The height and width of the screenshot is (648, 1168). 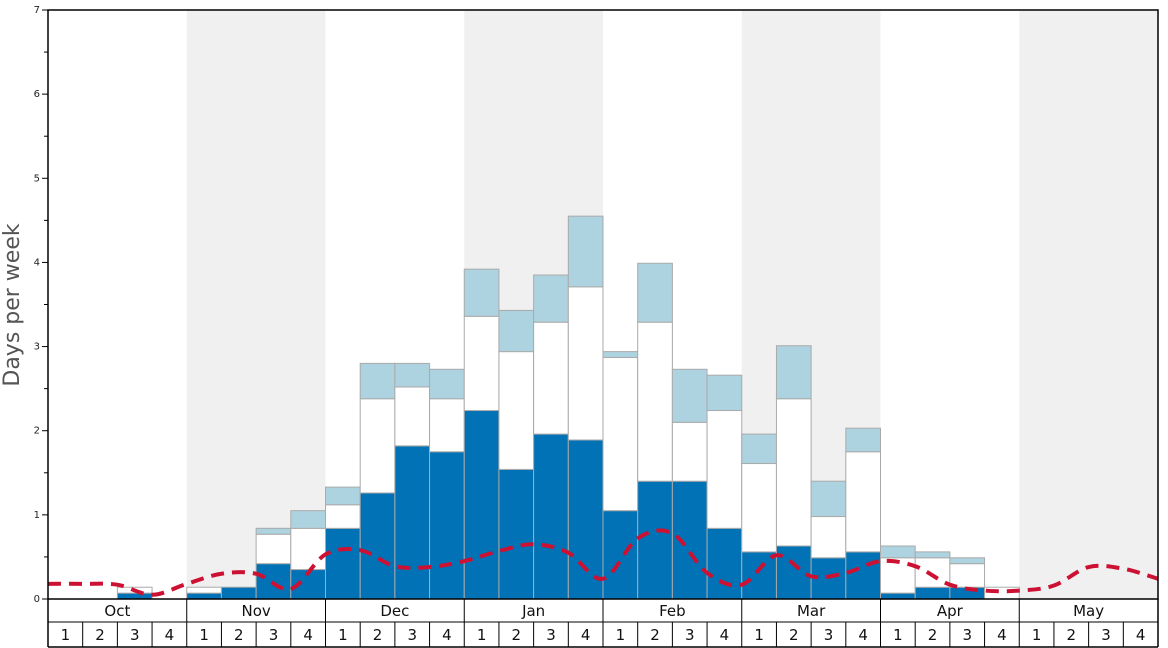 I want to click on y-tick-label: 2, so click(x=37, y=431).